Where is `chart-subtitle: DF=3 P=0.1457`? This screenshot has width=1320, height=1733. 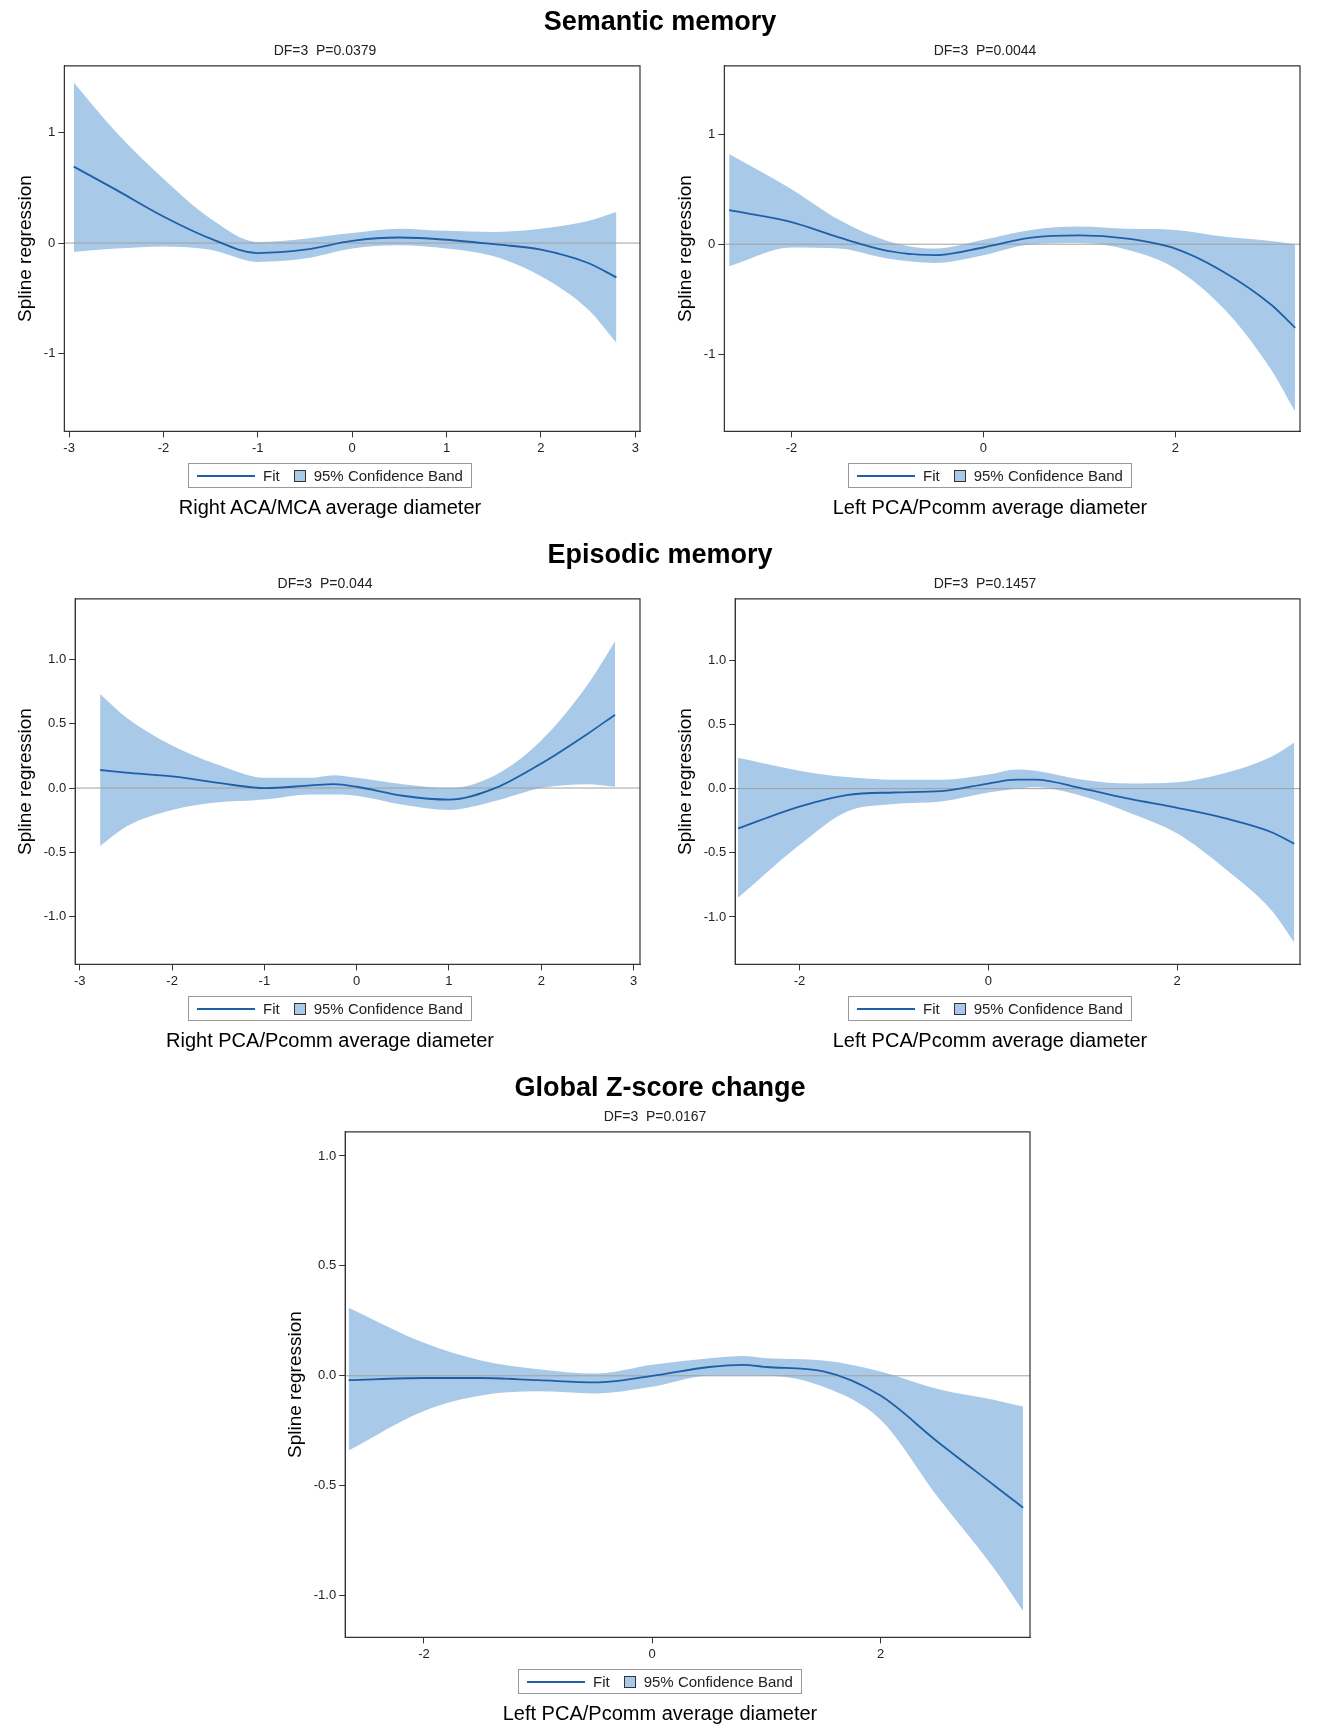 chart-subtitle: DF=3 P=0.1457 is located at coordinates (985, 583).